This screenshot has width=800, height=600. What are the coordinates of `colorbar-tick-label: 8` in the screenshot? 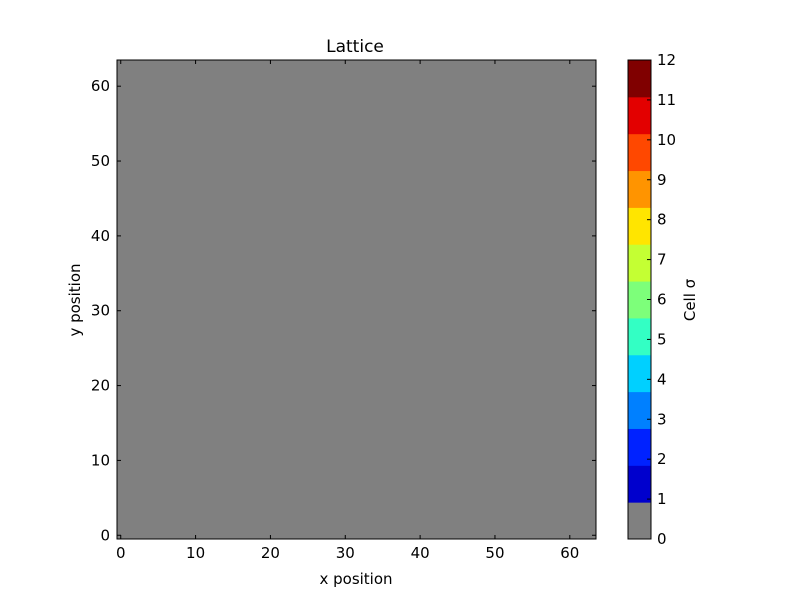 It's located at (662, 220).